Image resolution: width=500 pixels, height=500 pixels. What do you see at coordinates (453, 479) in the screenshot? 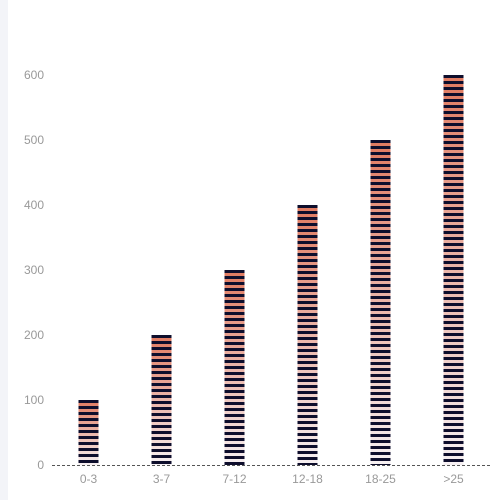
I see `x-tick-label: >25` at bounding box center [453, 479].